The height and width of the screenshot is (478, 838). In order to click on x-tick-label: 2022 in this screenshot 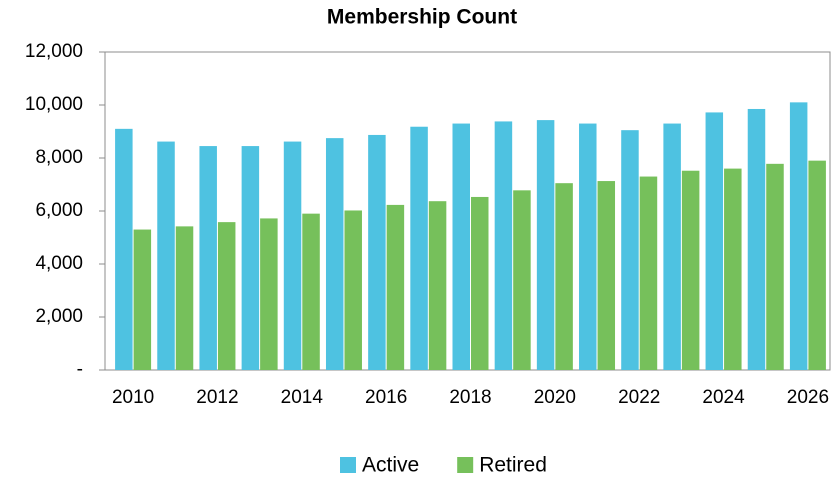, I will do `click(639, 397)`.